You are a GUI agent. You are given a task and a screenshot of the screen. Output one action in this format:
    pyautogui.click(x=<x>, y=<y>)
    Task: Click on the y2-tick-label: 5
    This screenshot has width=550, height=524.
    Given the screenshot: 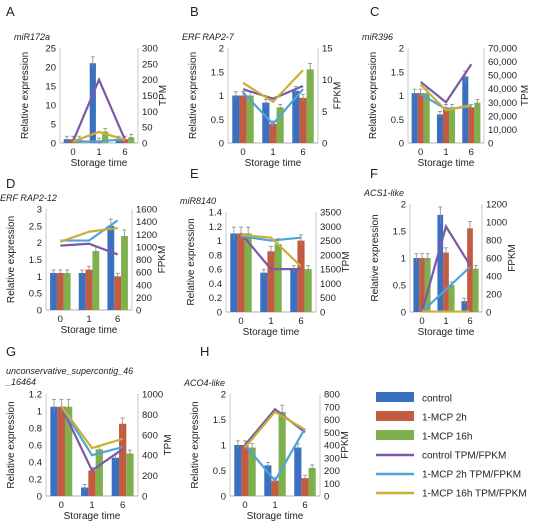 What is the action you would take?
    pyautogui.click(x=324, y=112)
    